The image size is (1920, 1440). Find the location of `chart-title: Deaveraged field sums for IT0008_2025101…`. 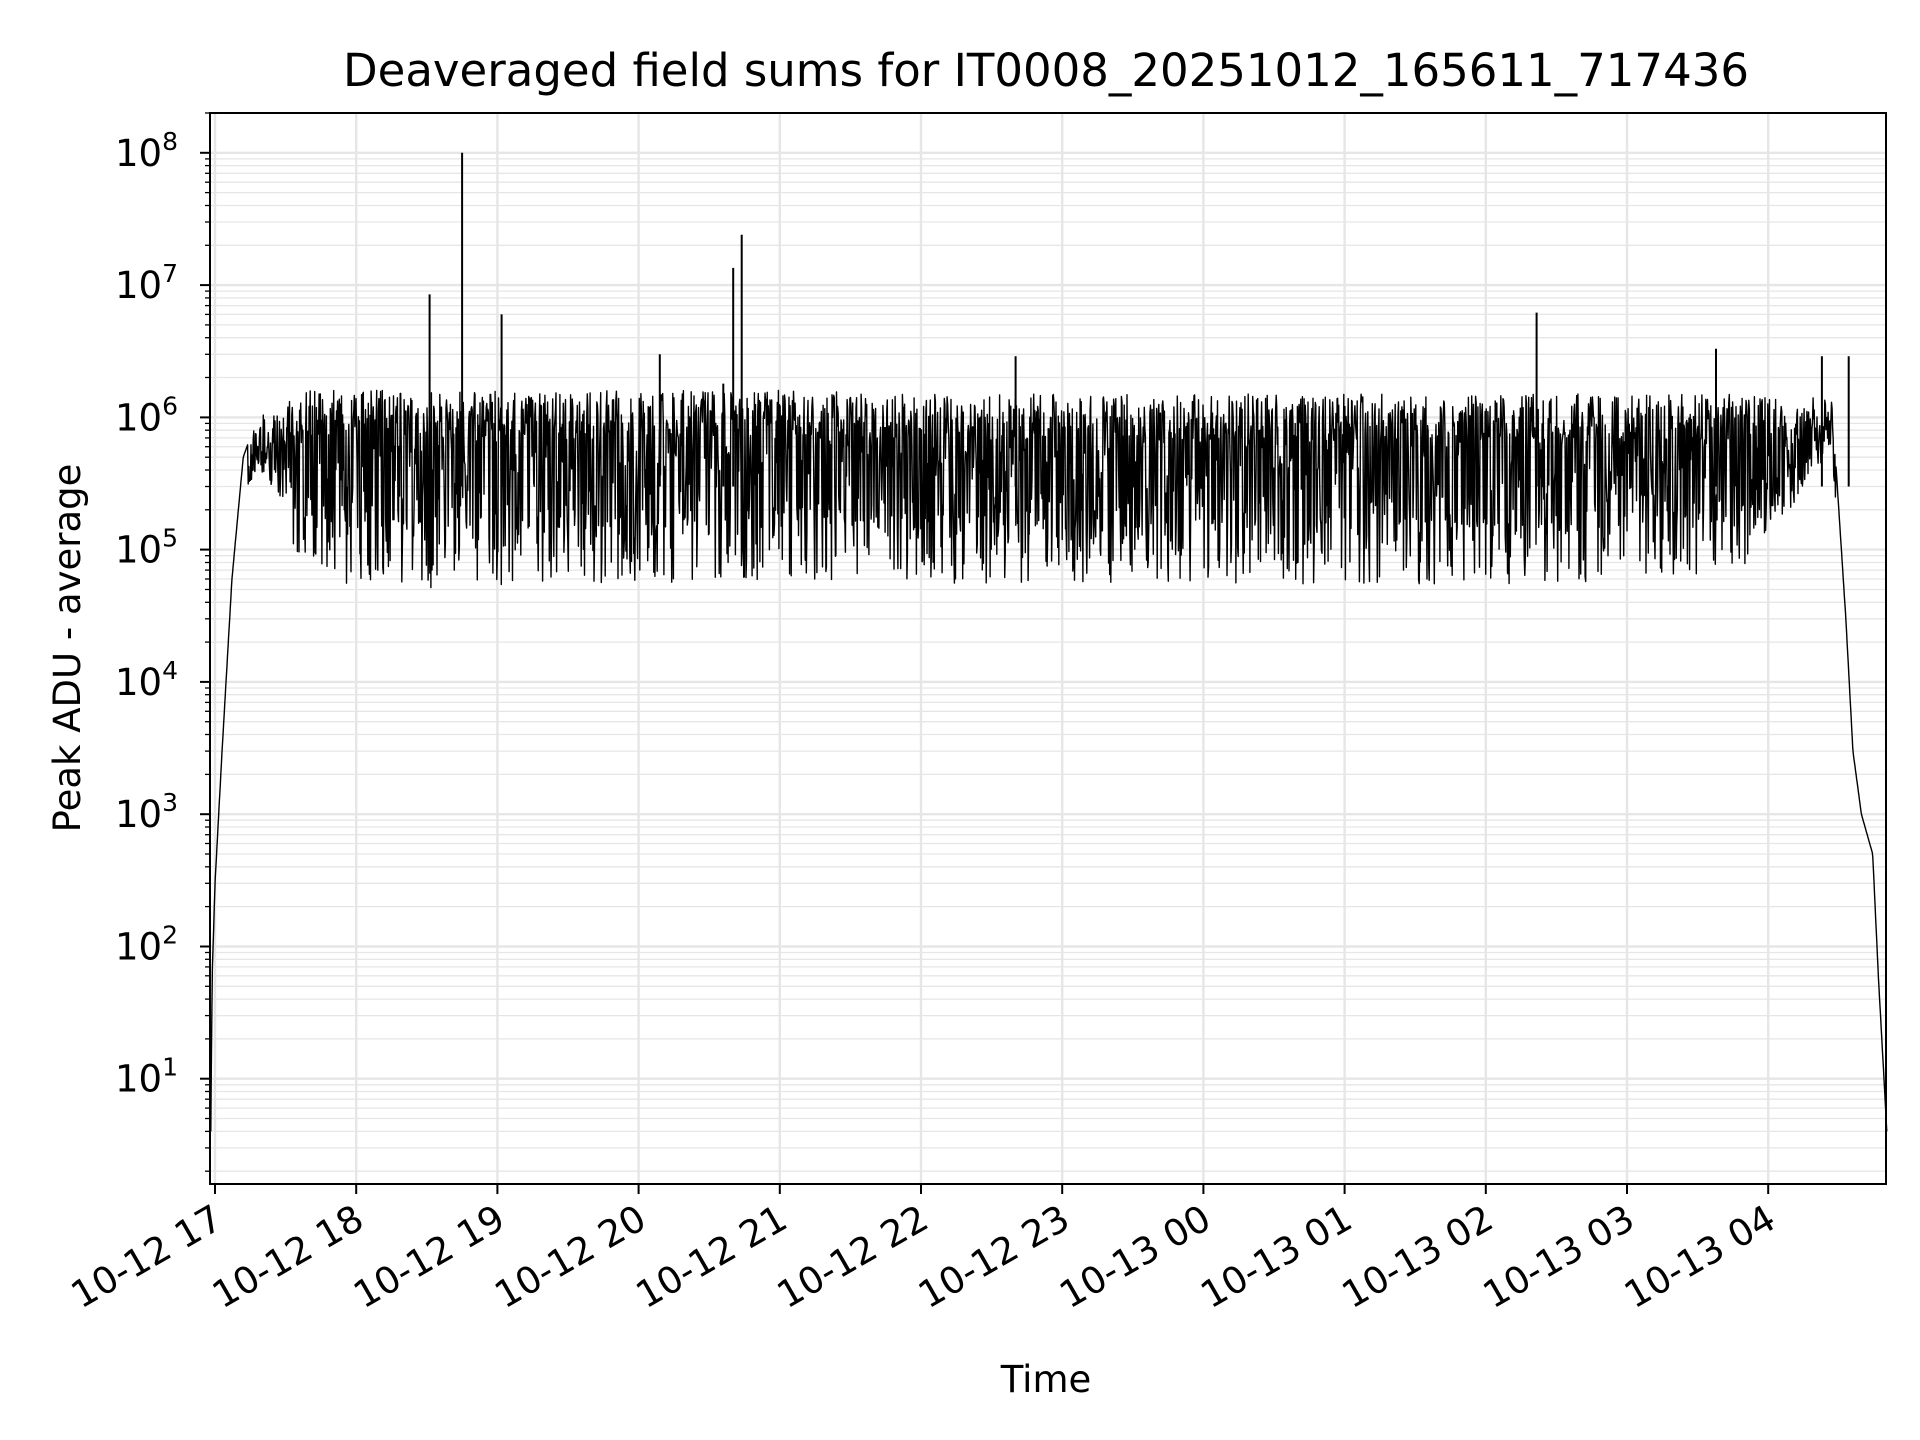

chart-title: Deaveraged field sums for IT0008_2025101… is located at coordinates (1046, 70).